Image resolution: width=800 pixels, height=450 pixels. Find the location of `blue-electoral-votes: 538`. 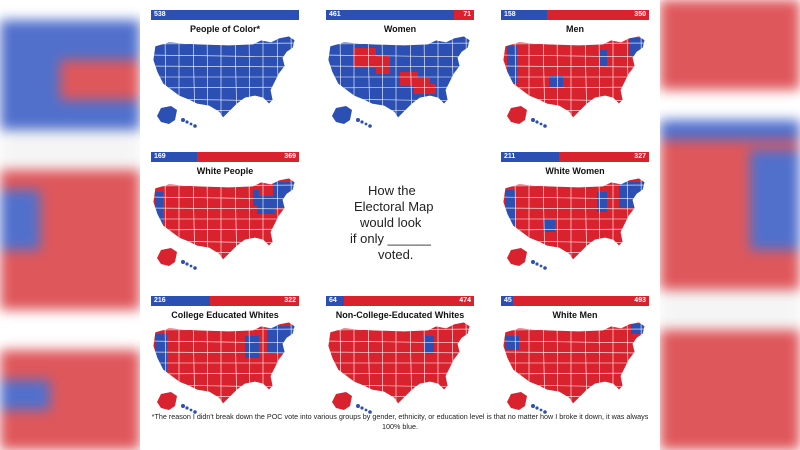

blue-electoral-votes: 538 is located at coordinates (225, 15).